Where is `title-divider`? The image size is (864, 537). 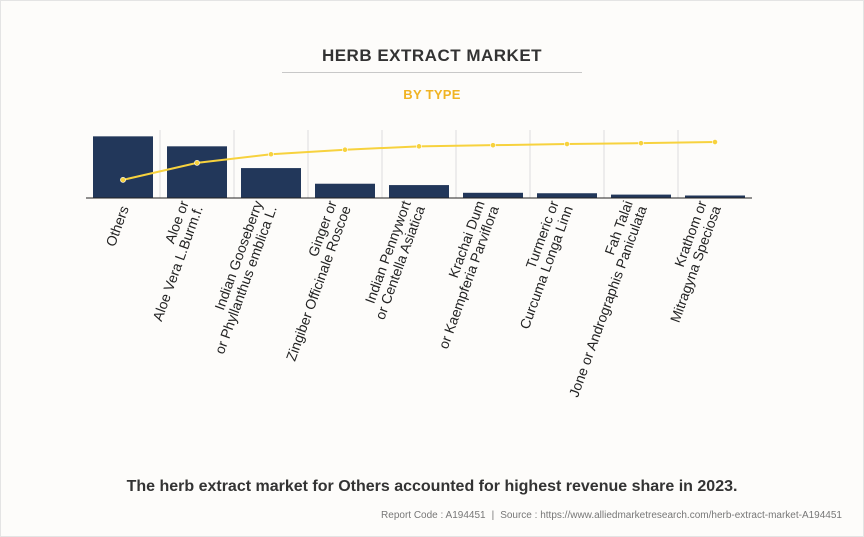 title-divider is located at coordinates (432, 72).